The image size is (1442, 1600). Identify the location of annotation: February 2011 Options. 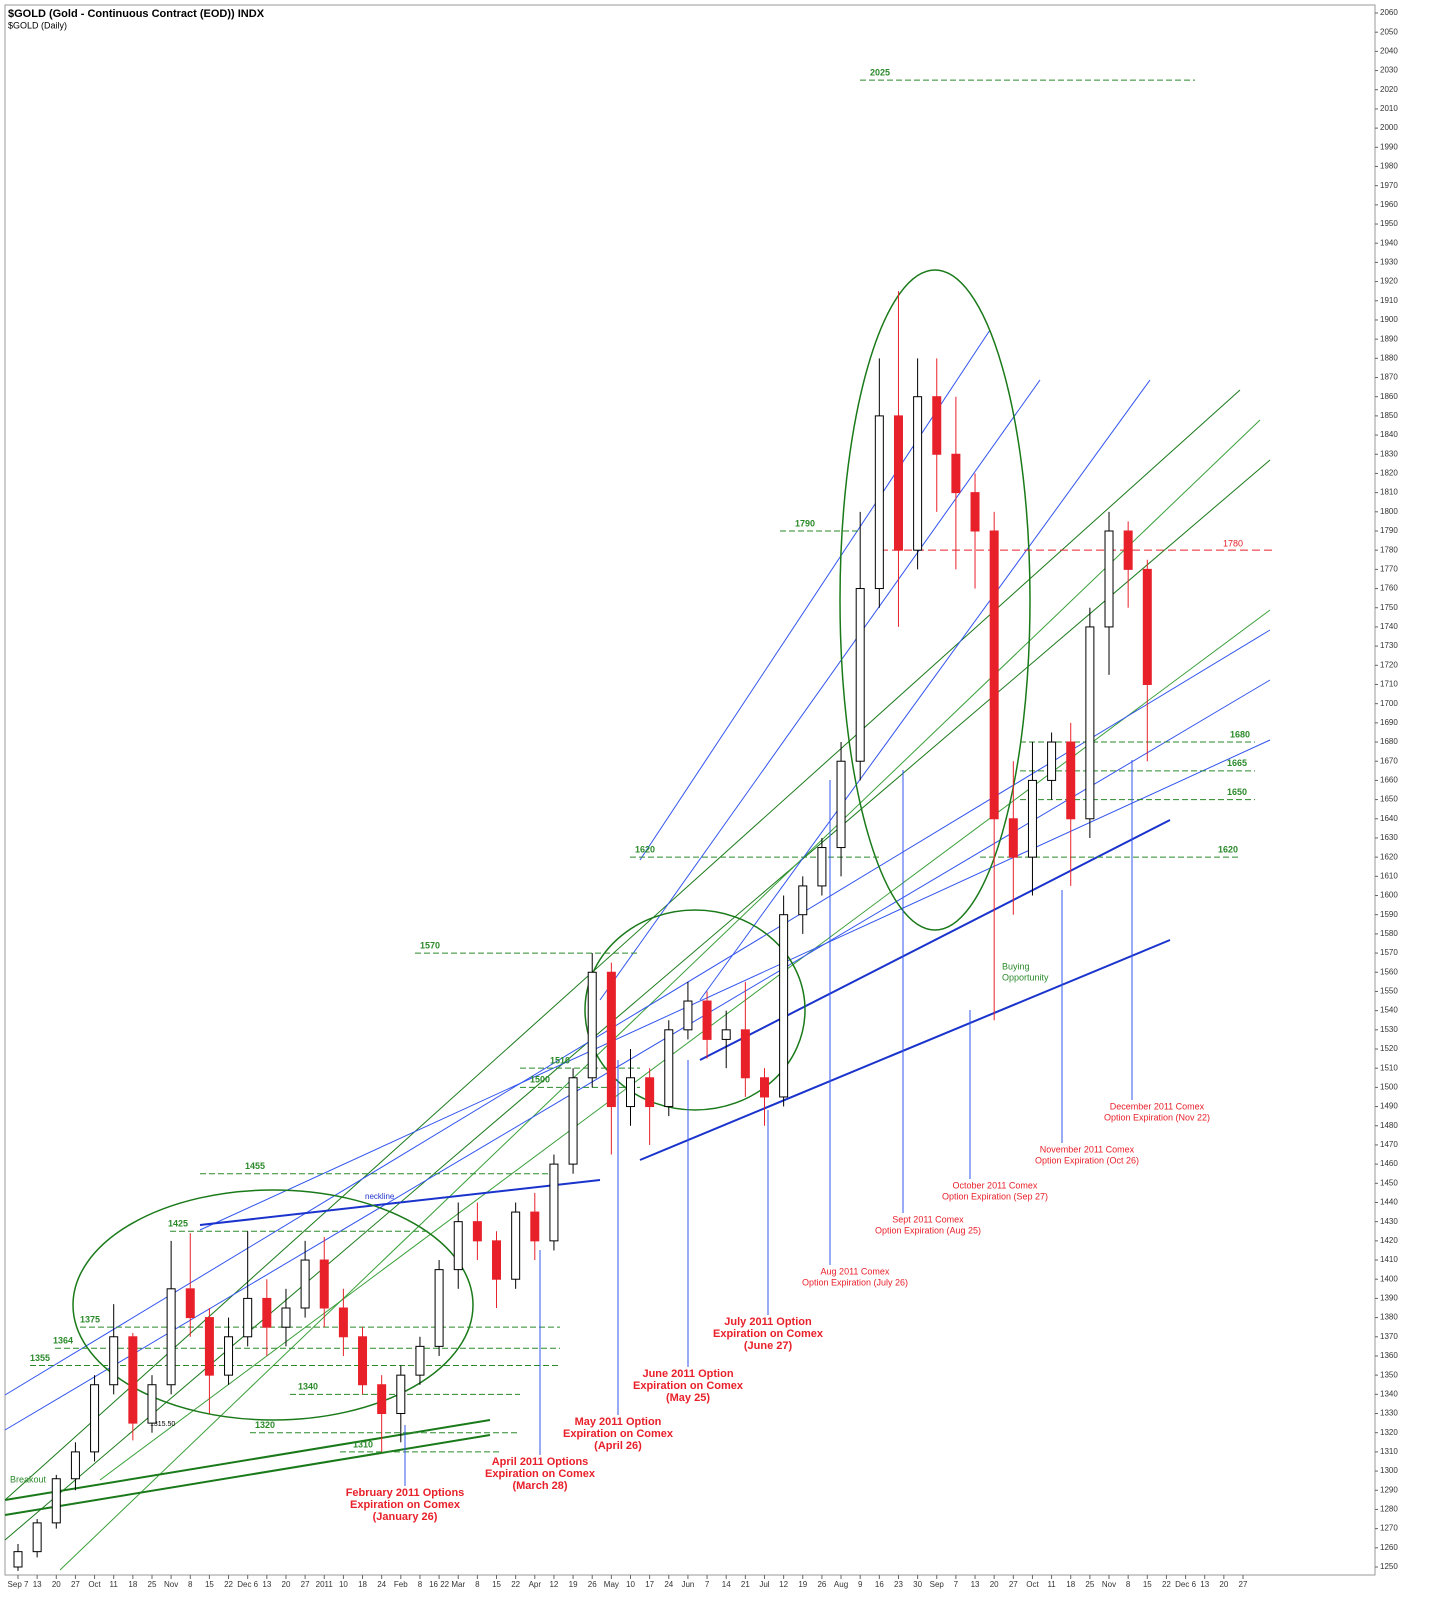
(405, 1493).